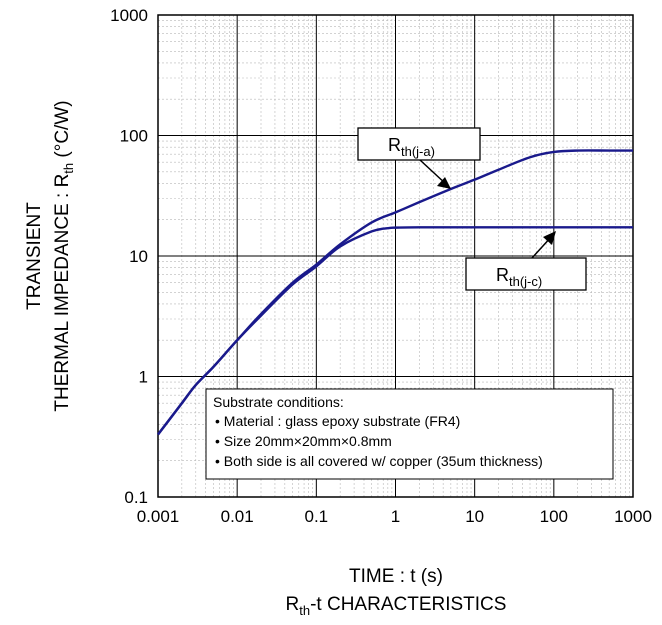 This screenshot has height=625, width=662. What do you see at coordinates (525, 281) in the screenshot?
I see `label-rth-jc-sub: th(j-c)` at bounding box center [525, 281].